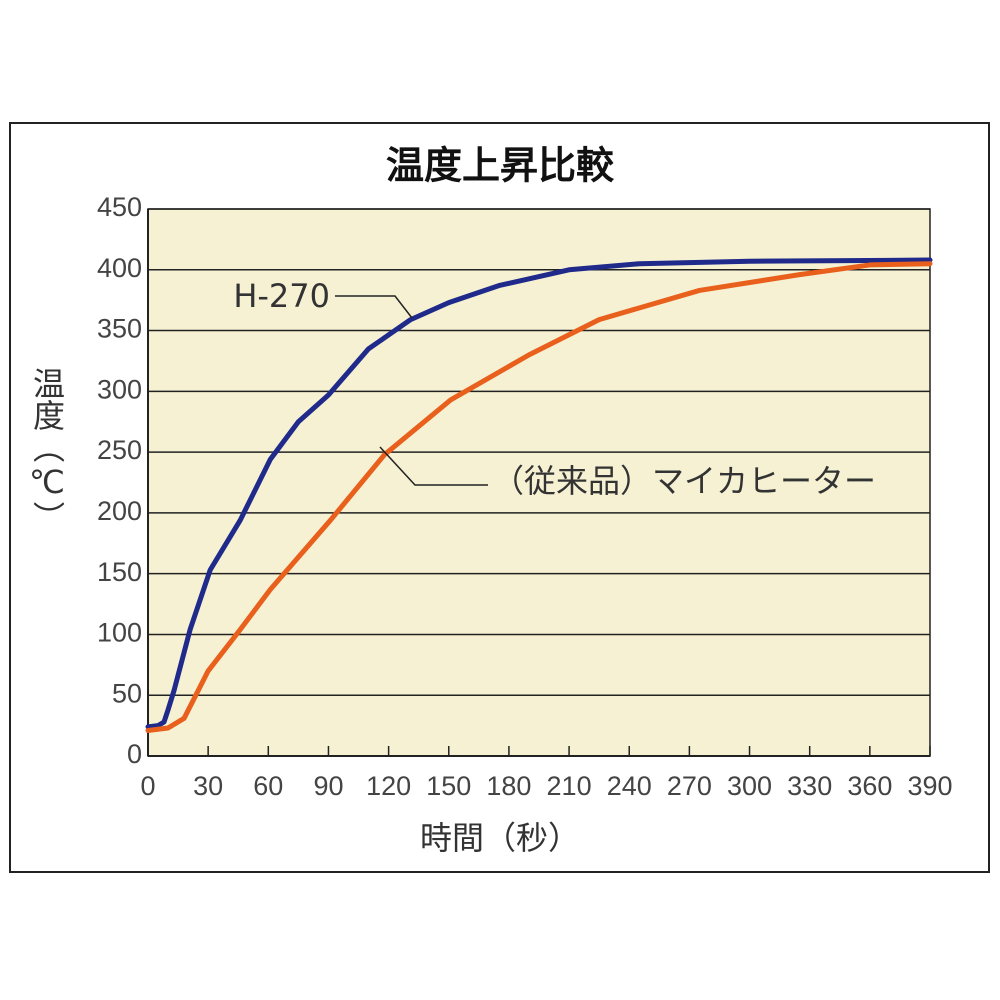  I want to click on y-tick-label: 100, so click(119, 633).